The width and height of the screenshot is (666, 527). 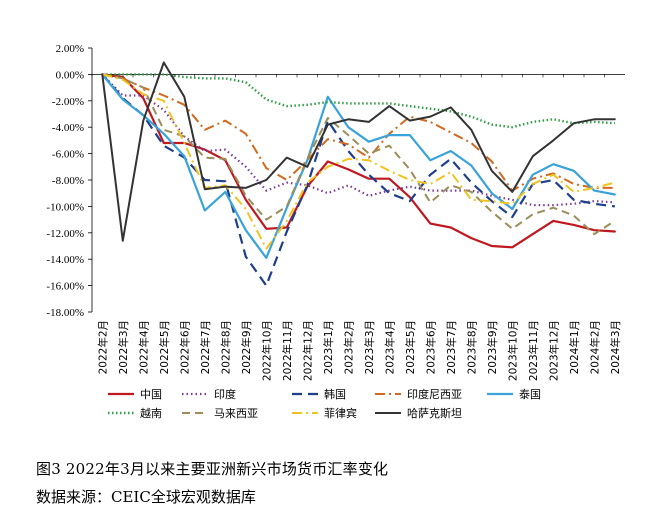 What do you see at coordinates (615, 347) in the screenshot?
I see `x-tick-label: 2024年3月` at bounding box center [615, 347].